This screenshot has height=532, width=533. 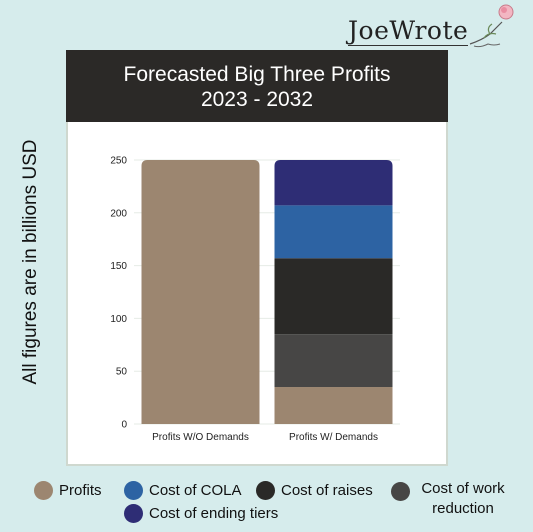 What do you see at coordinates (463, 498) in the screenshot?
I see `legend-label: Cost of work reduction` at bounding box center [463, 498].